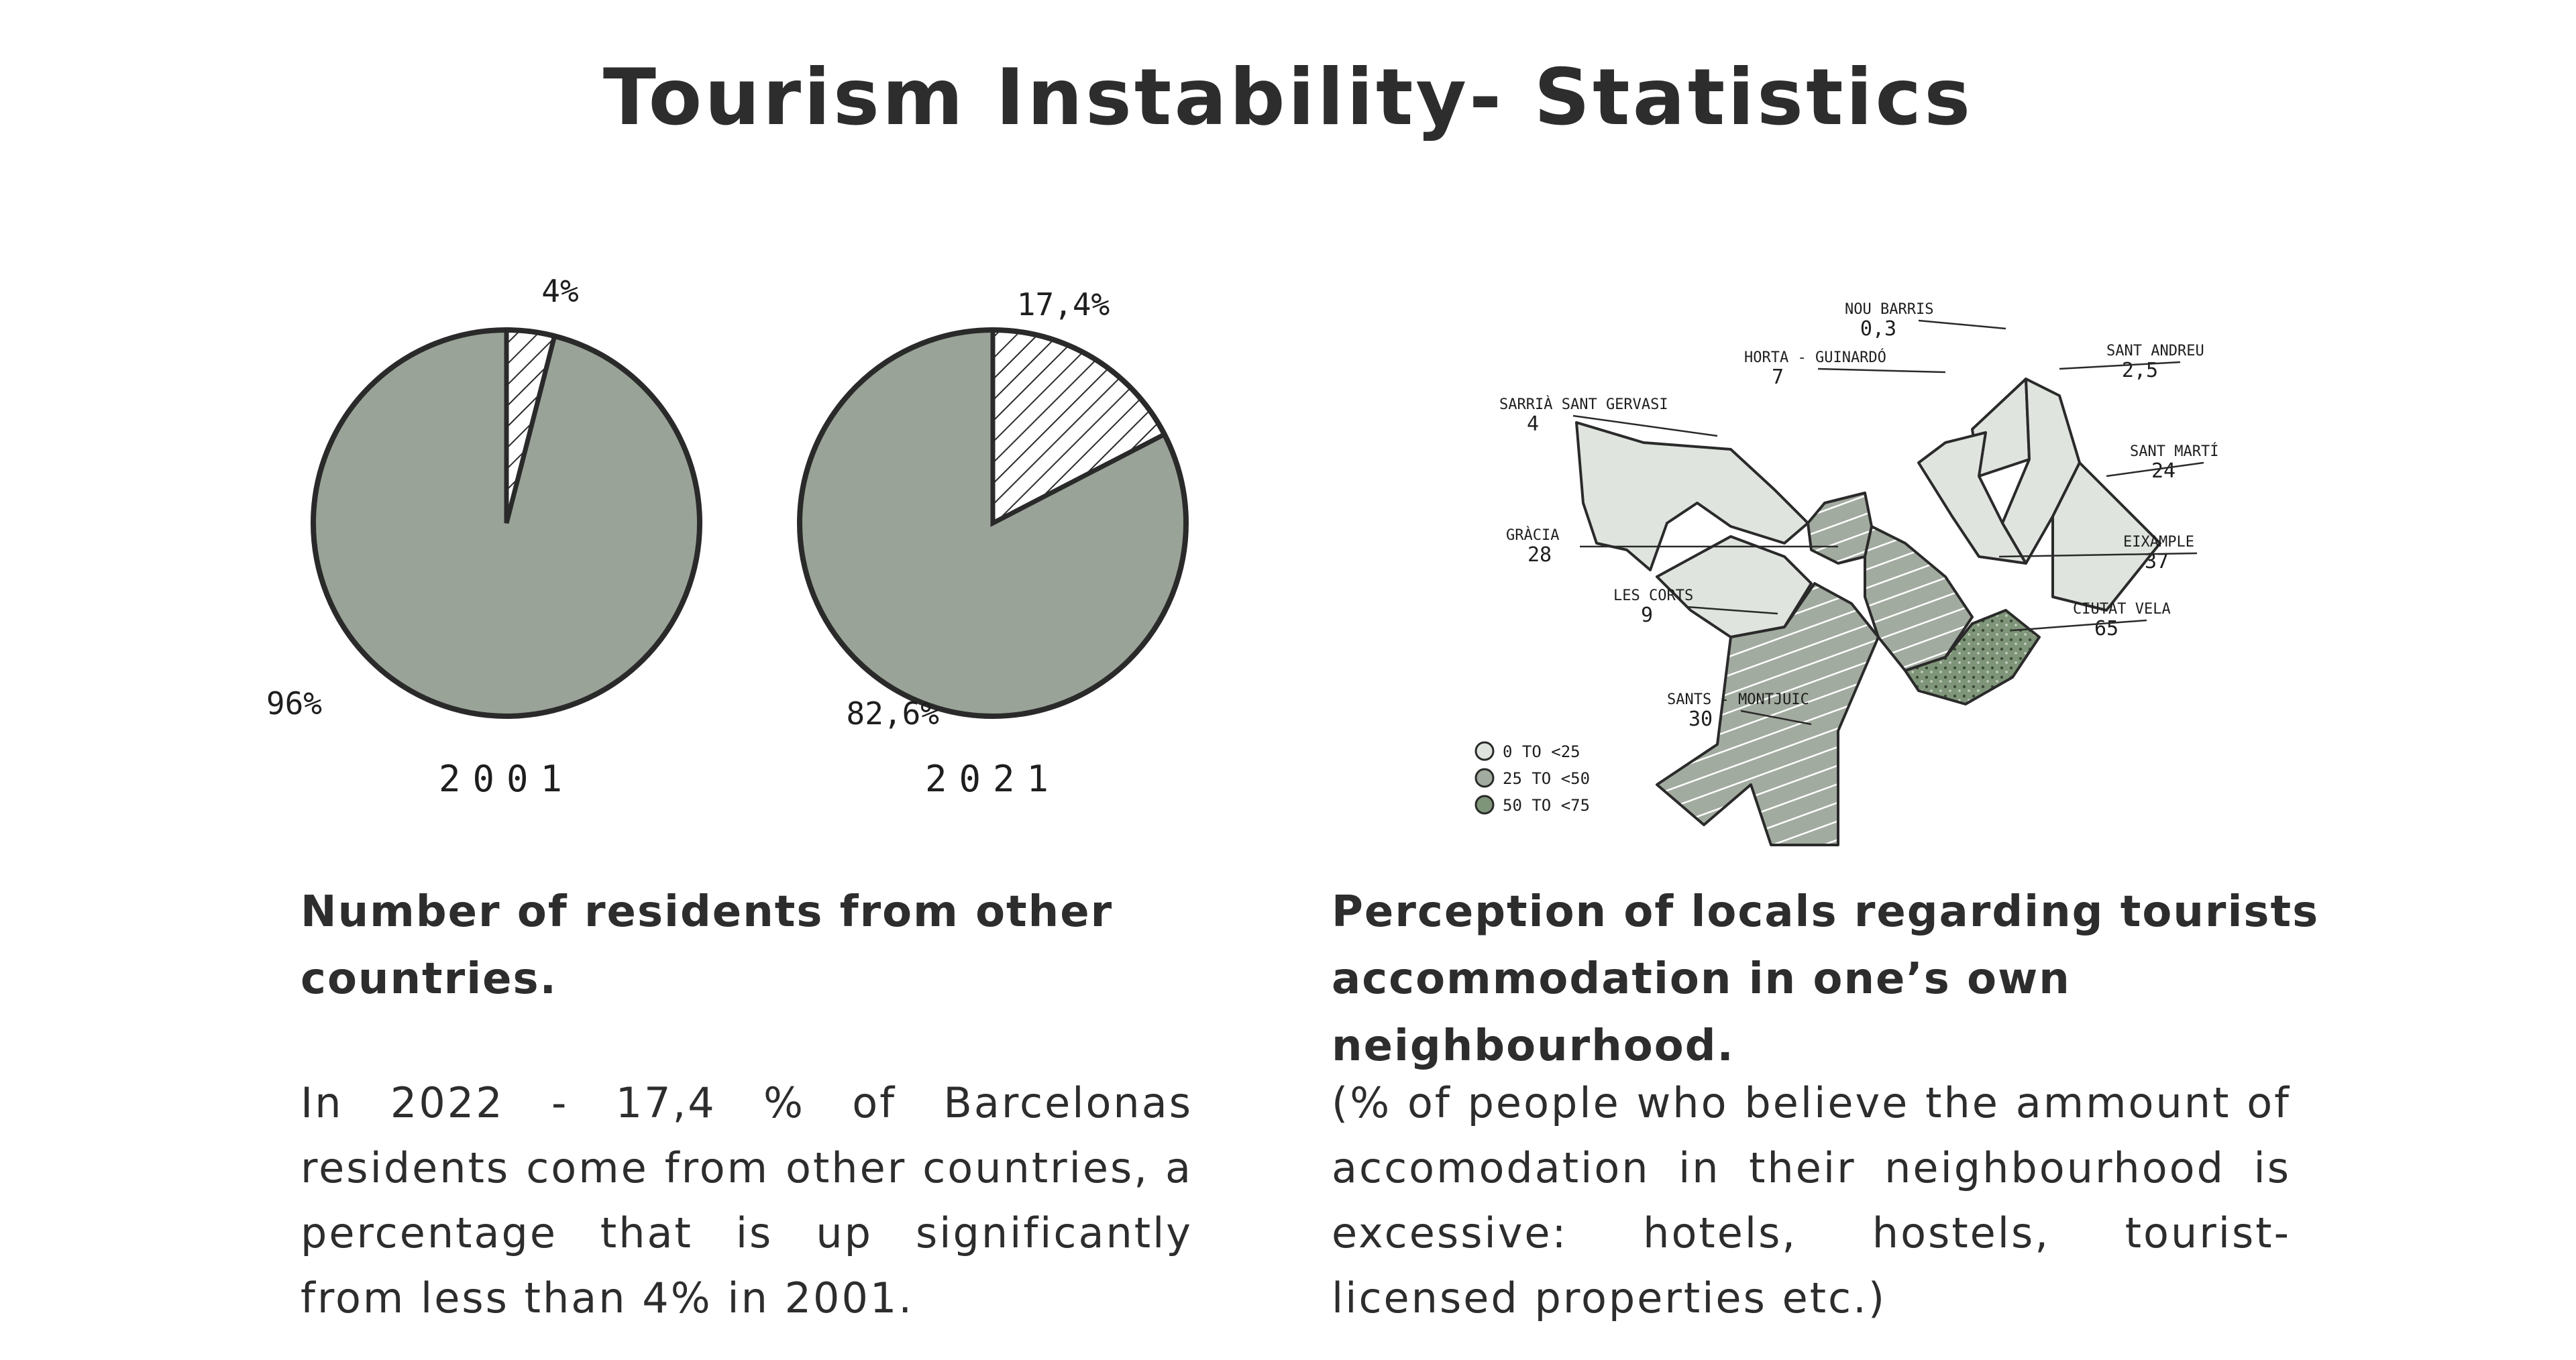  What do you see at coordinates (893, 713) in the screenshot?
I see `pie-slice-label: 82,6%` at bounding box center [893, 713].